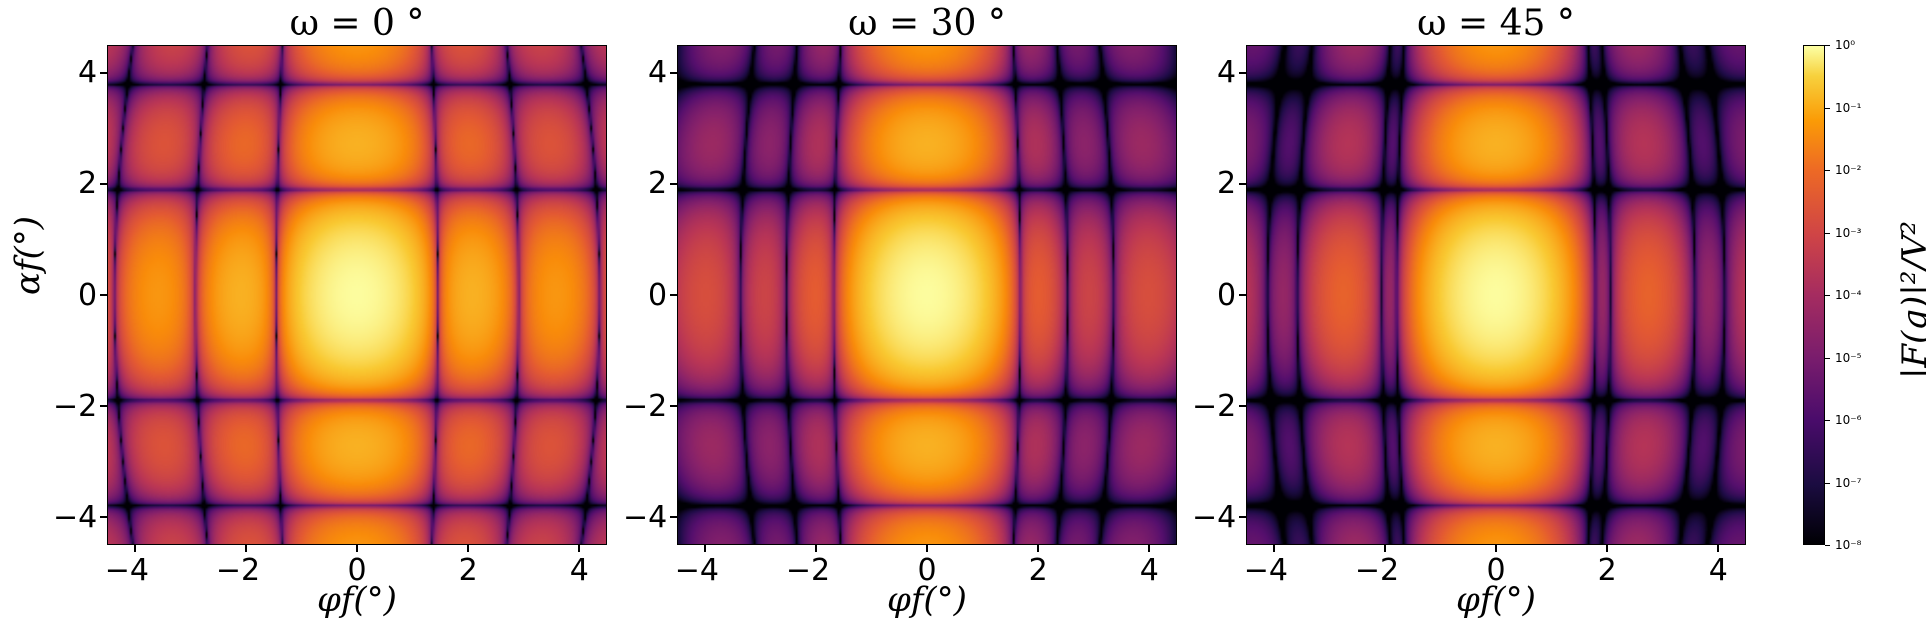 This screenshot has height=637, width=1926. What do you see at coordinates (1496, 600) in the screenshot?
I see `x-axis-label-3: φf(°)` at bounding box center [1496, 600].